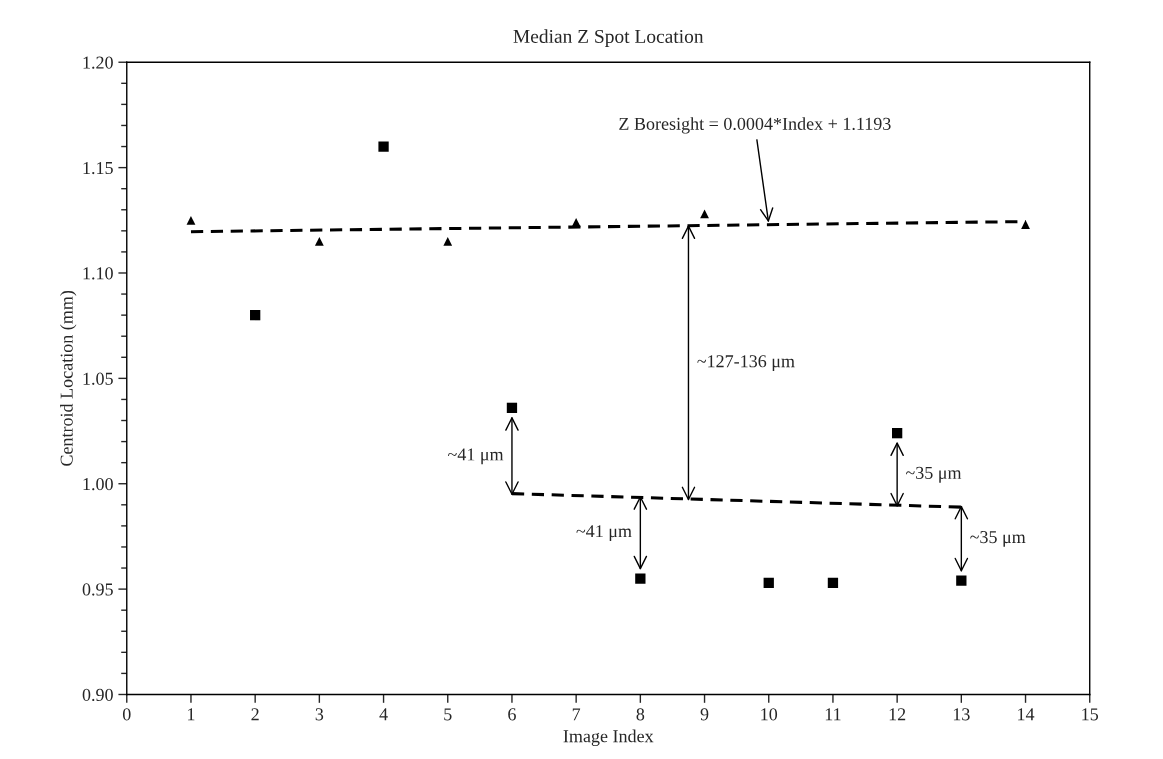  Describe the element at coordinates (98, 484) in the screenshot. I see `y-tick-label: 1.00` at that location.